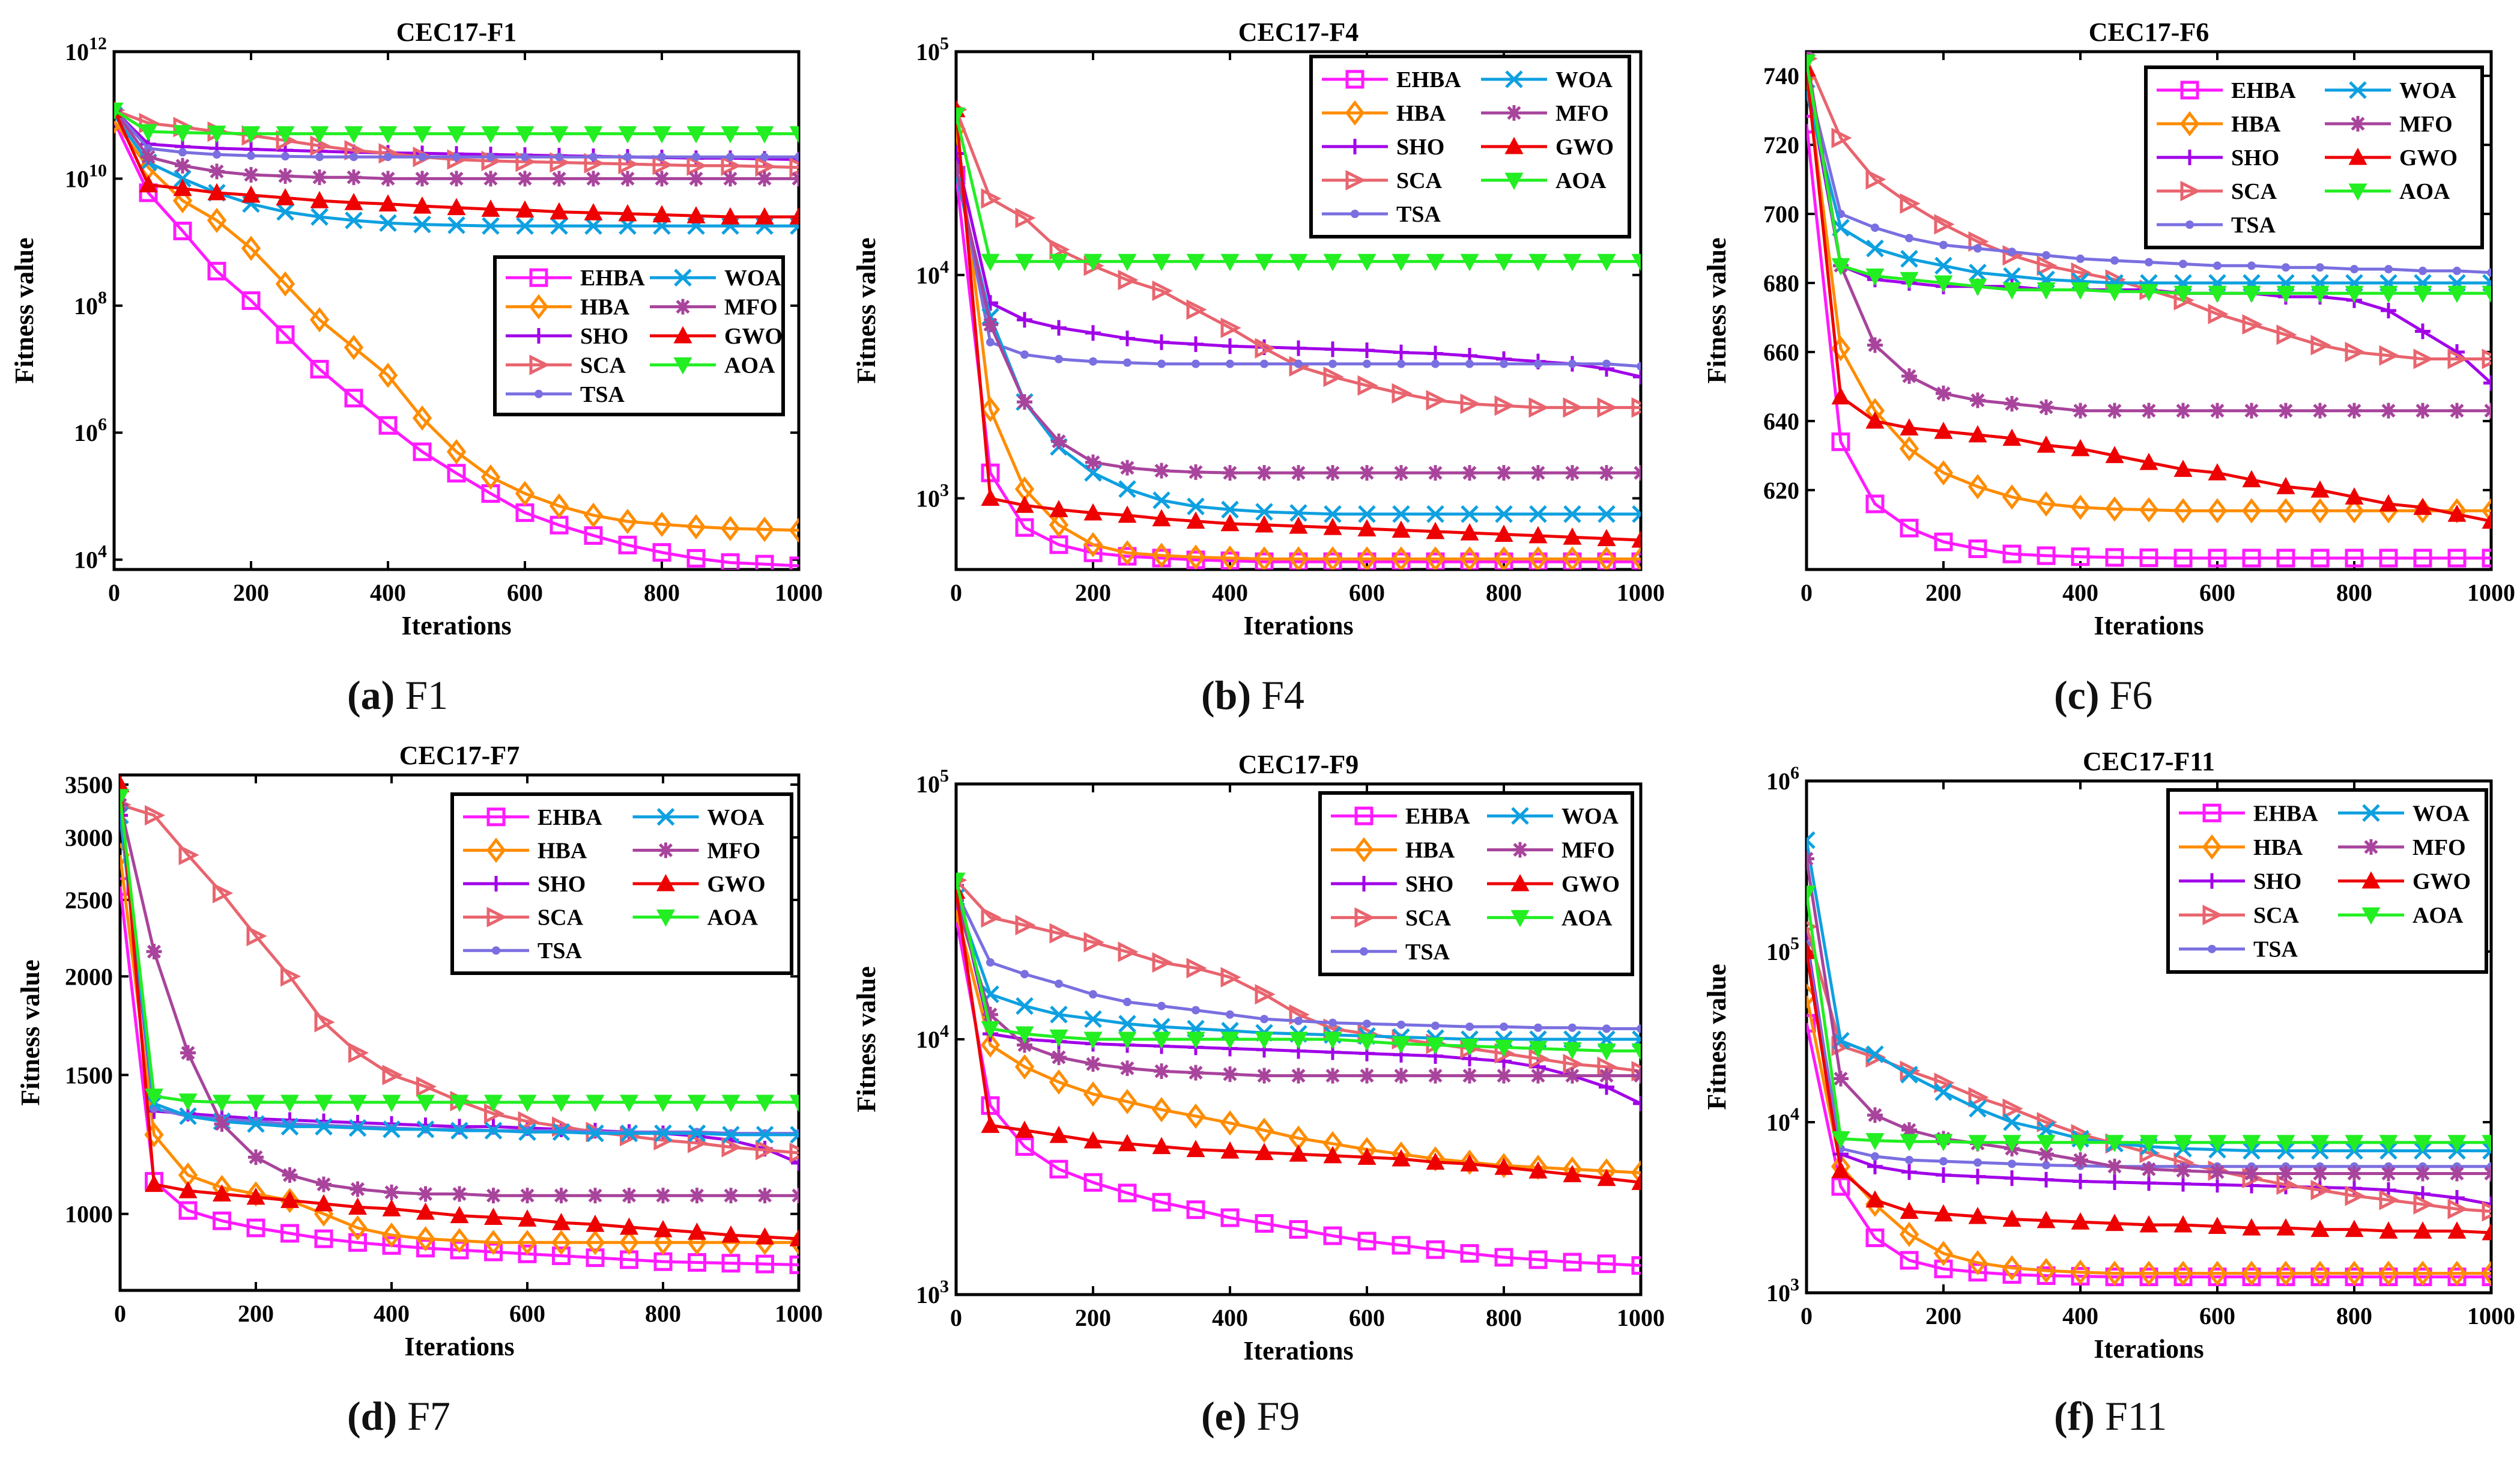 This screenshot has width=2520, height=1461. I want to click on y-tick-label: 103, so click(933, 1292).